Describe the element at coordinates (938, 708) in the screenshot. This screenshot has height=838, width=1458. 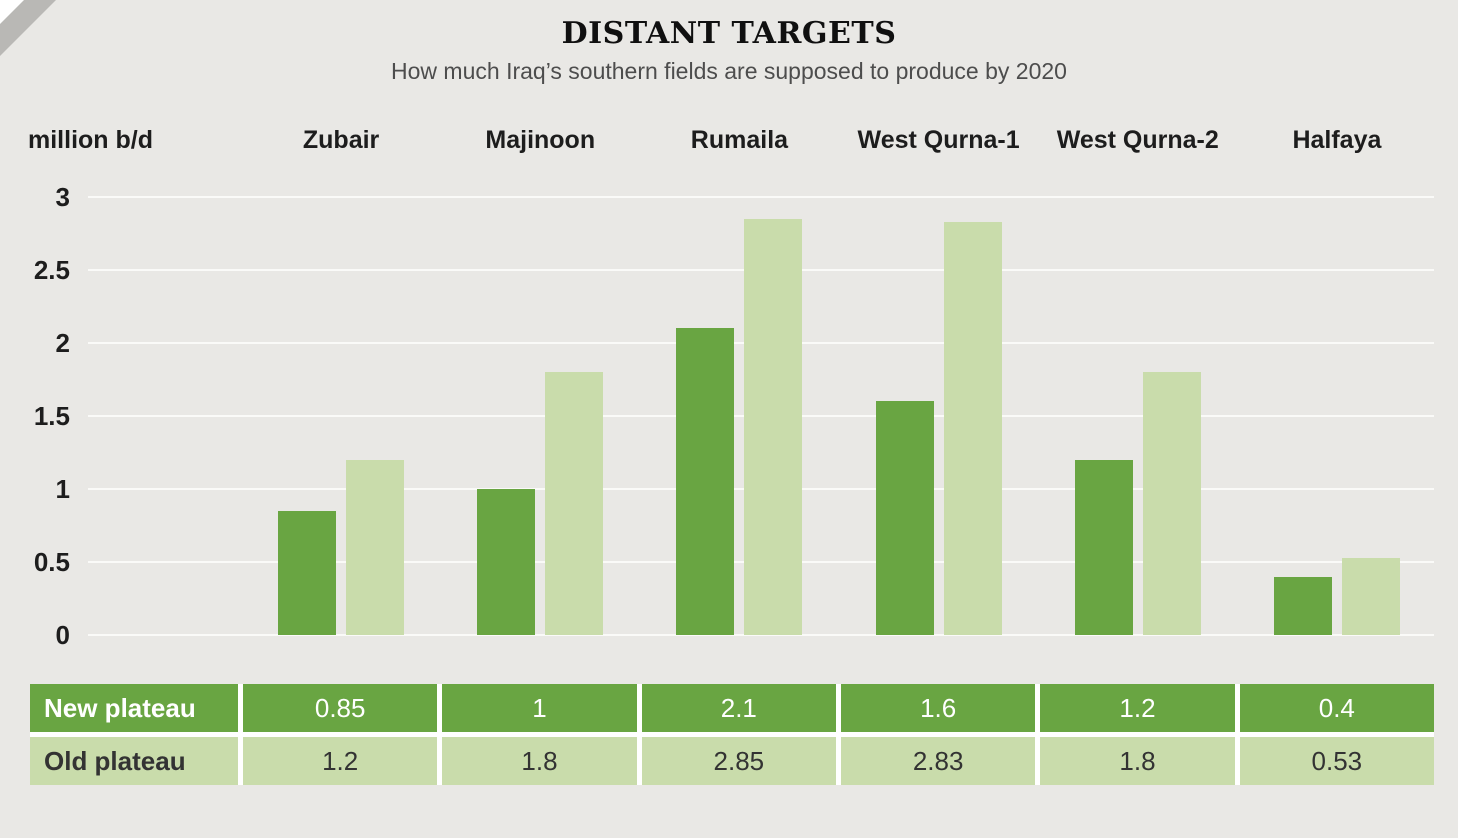
I see `table-value-new-plateau-west-qurna-1: 1.6` at that location.